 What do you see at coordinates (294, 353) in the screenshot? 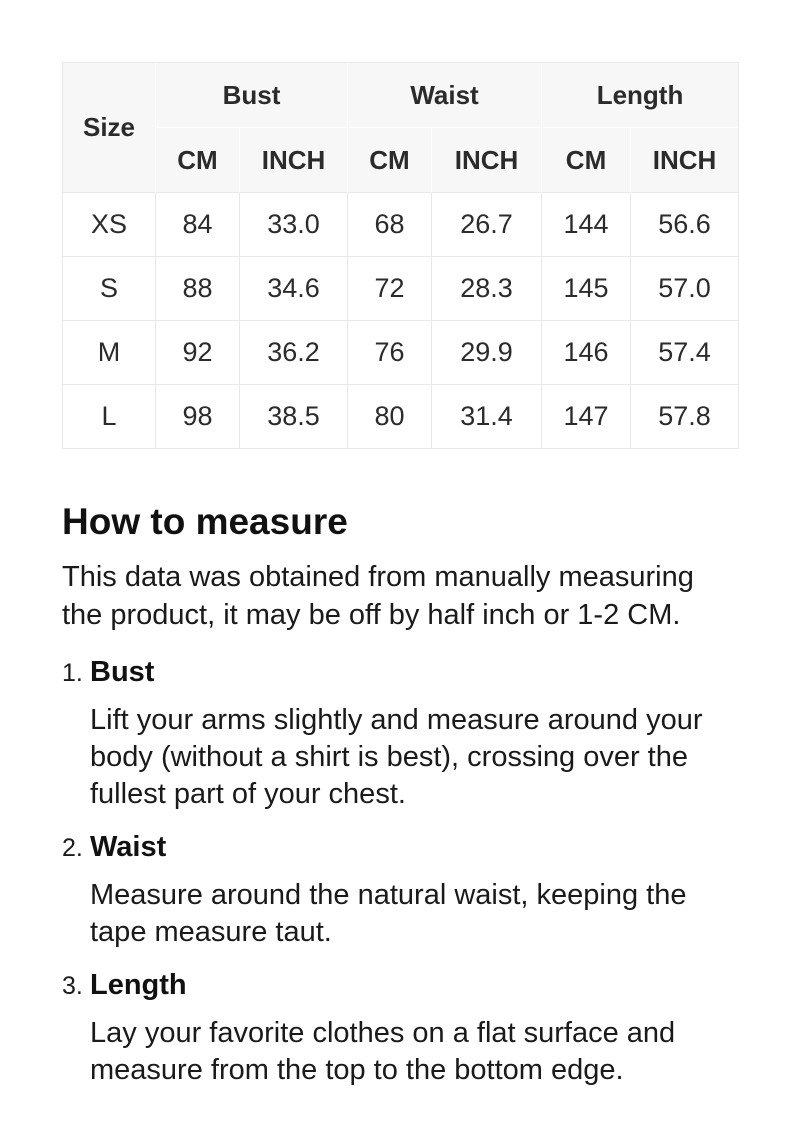
I see `value-cell: 36.2` at bounding box center [294, 353].